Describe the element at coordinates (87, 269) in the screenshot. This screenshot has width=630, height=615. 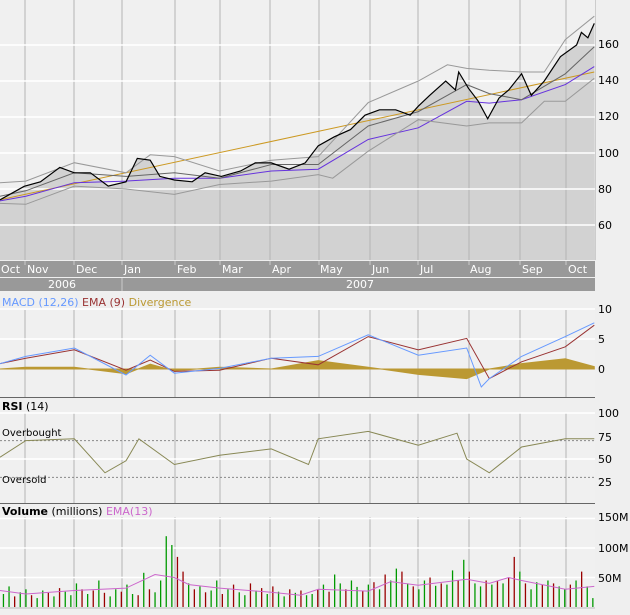
I see `month-label: Dec` at that location.